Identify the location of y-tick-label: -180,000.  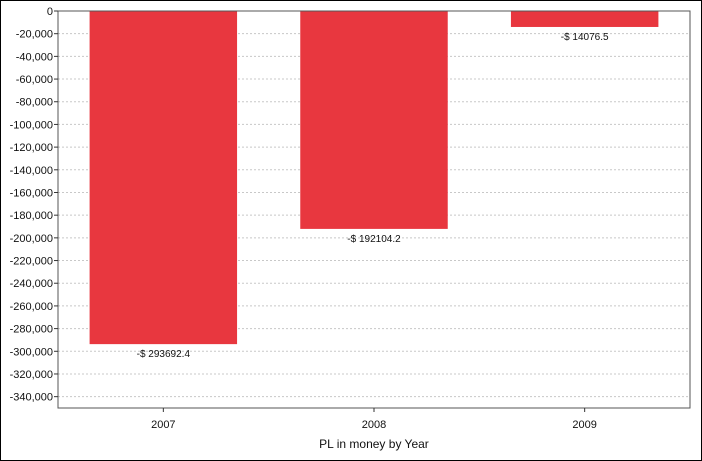
(31, 216).